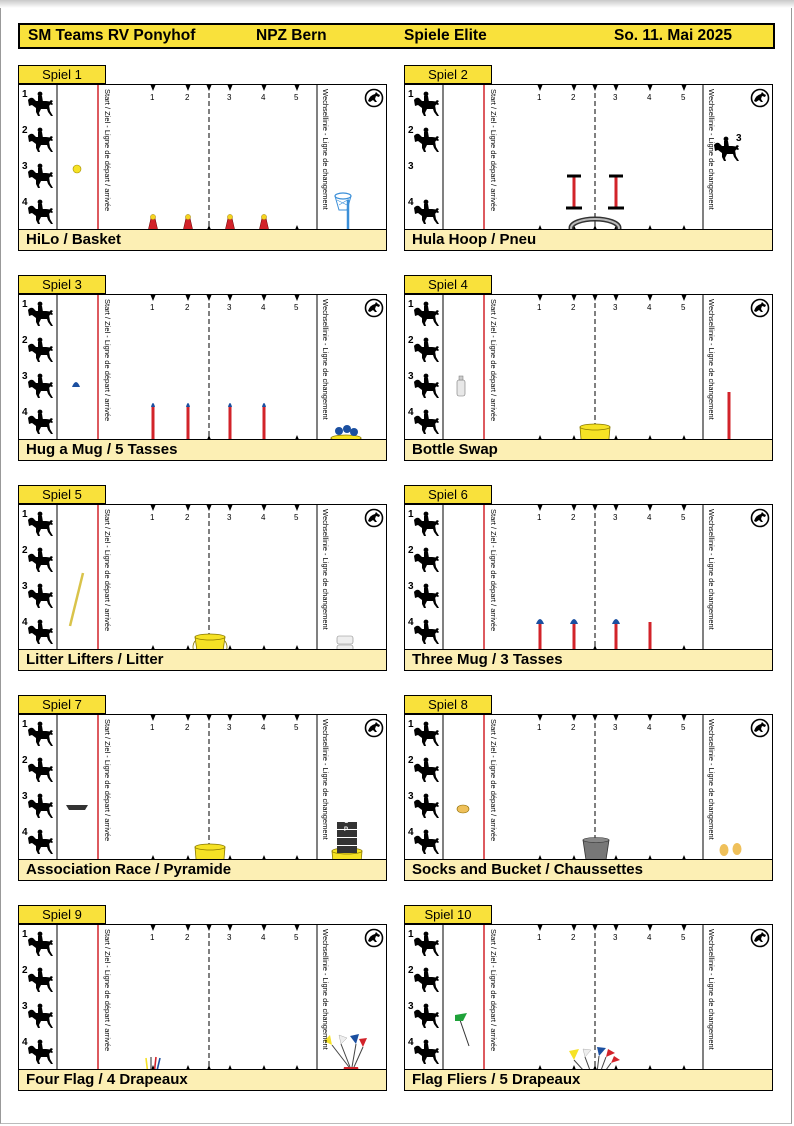 Image resolution: width=794 pixels, height=1126 pixels. What do you see at coordinates (588, 1080) in the screenshot?
I see `game-title: Flag Fliers / 5 Drapeaux` at bounding box center [588, 1080].